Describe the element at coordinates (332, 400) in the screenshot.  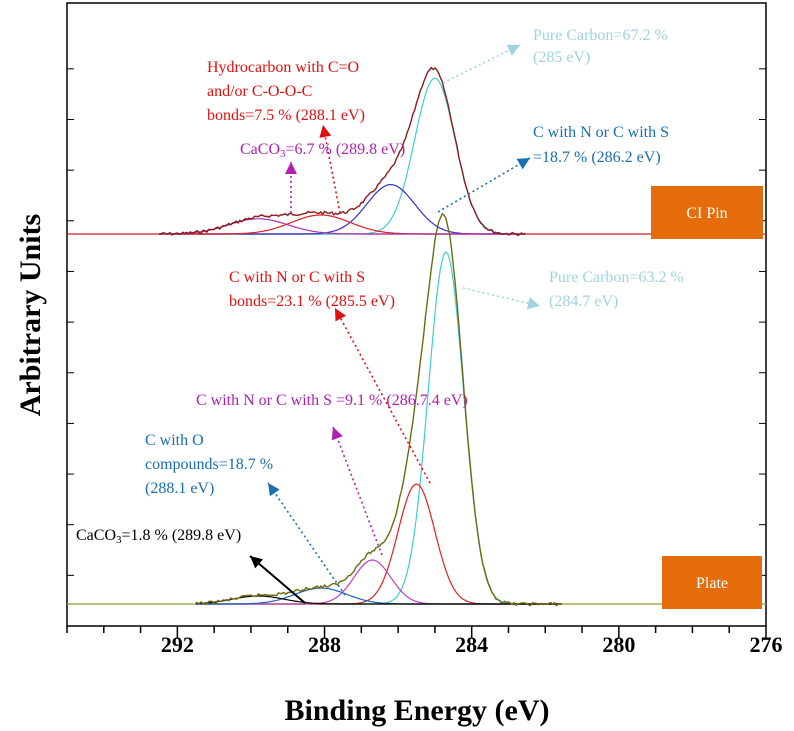
I see `bottom-cn2-label: C with N or C with S =9.1 % (286.7.4 eV)` at that location.